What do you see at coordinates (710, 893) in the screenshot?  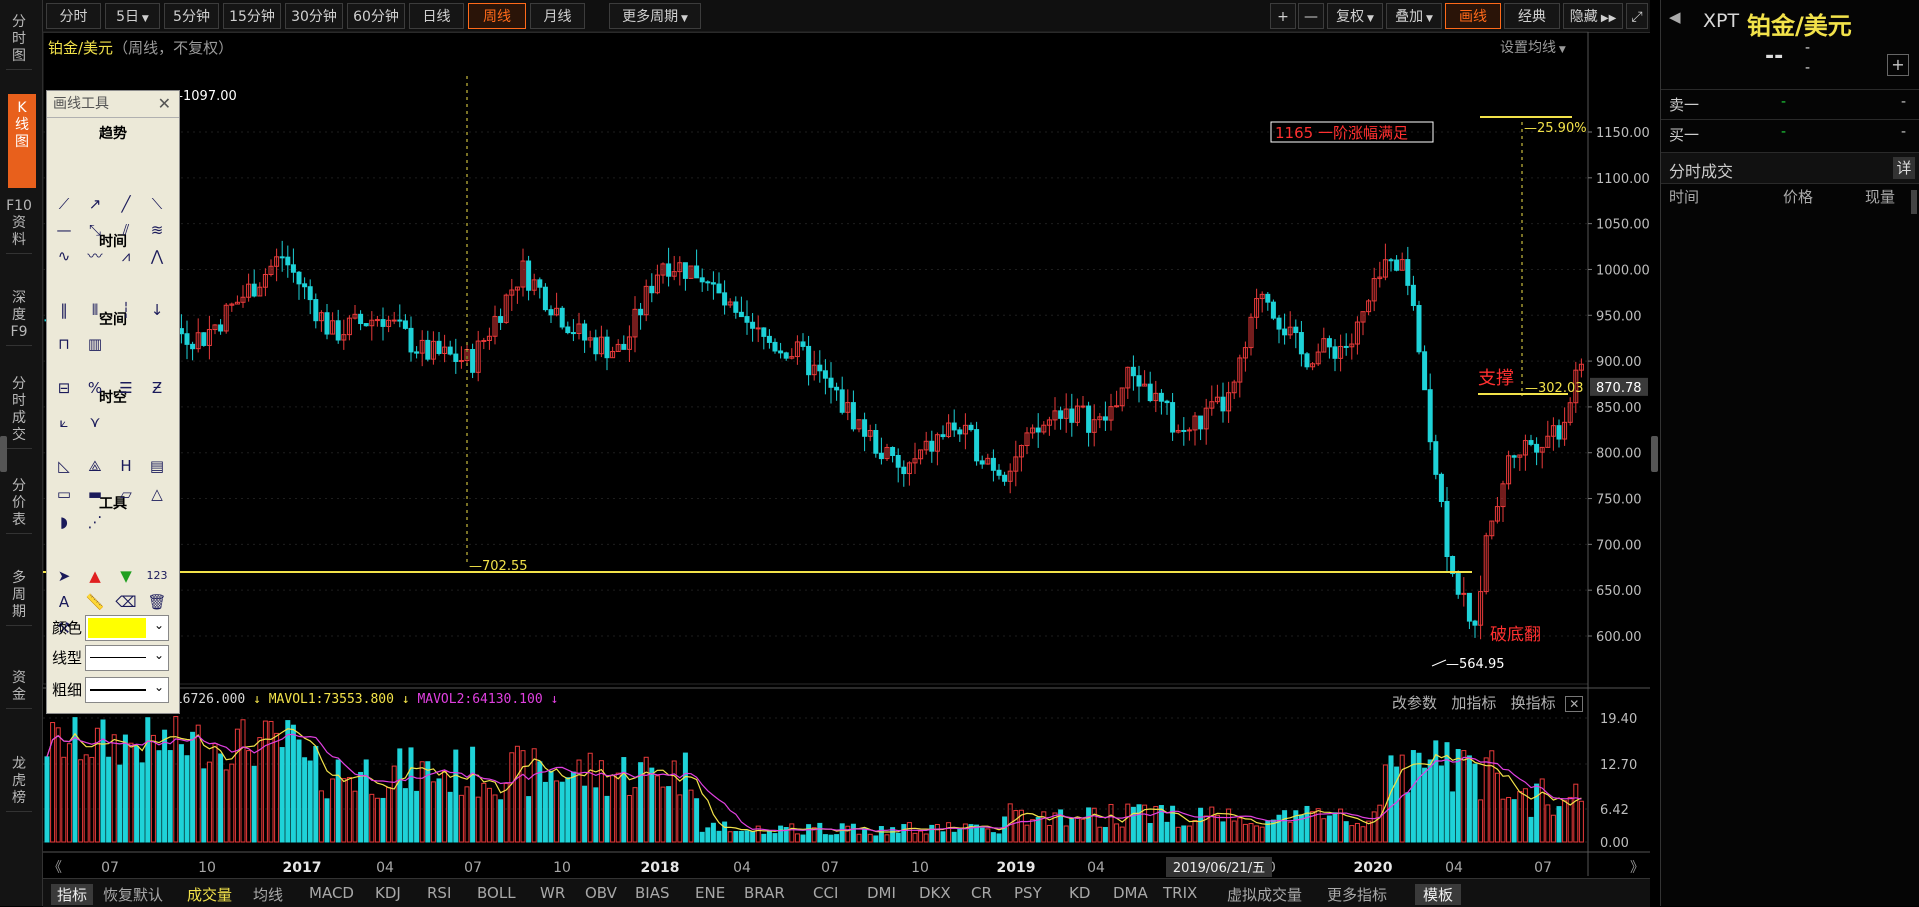 I see `indicator-tab-11: ENE` at bounding box center [710, 893].